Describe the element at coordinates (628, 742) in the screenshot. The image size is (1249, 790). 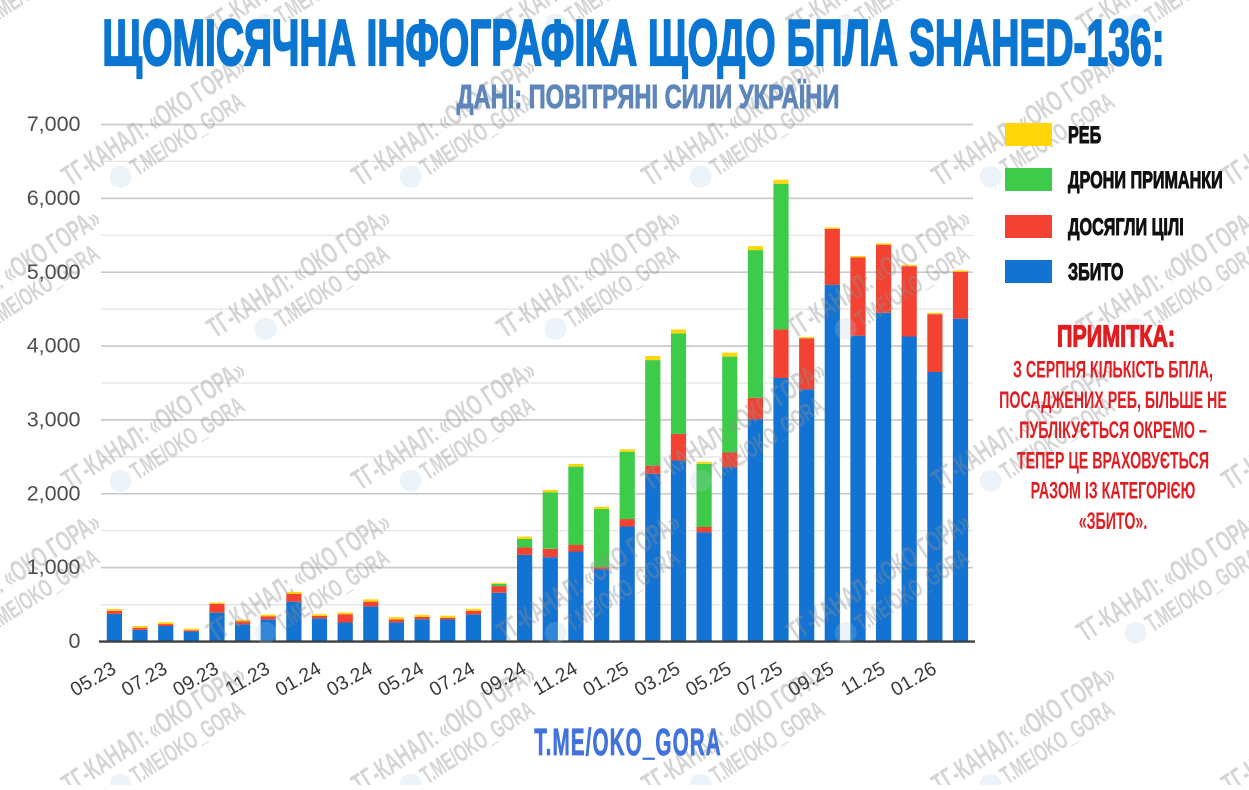
I see `svg-text: T.ME/OKO_GORA` at that location.